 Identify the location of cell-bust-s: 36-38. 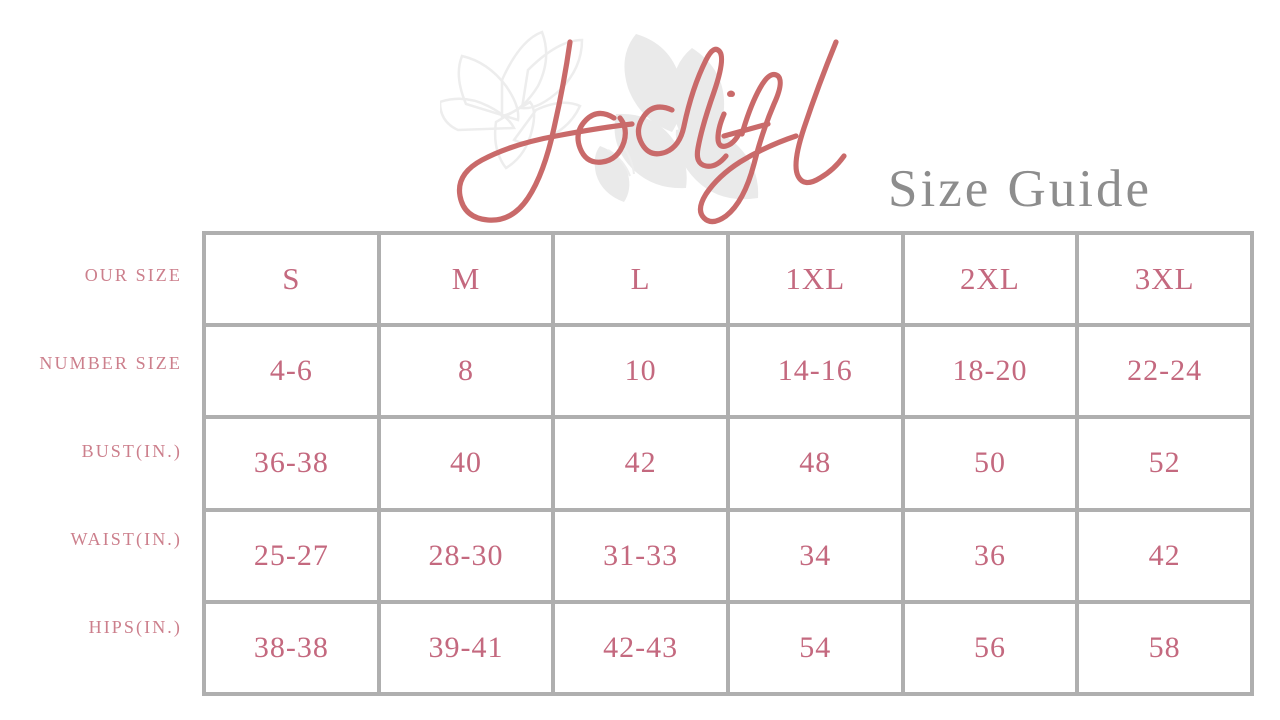
(291, 463).